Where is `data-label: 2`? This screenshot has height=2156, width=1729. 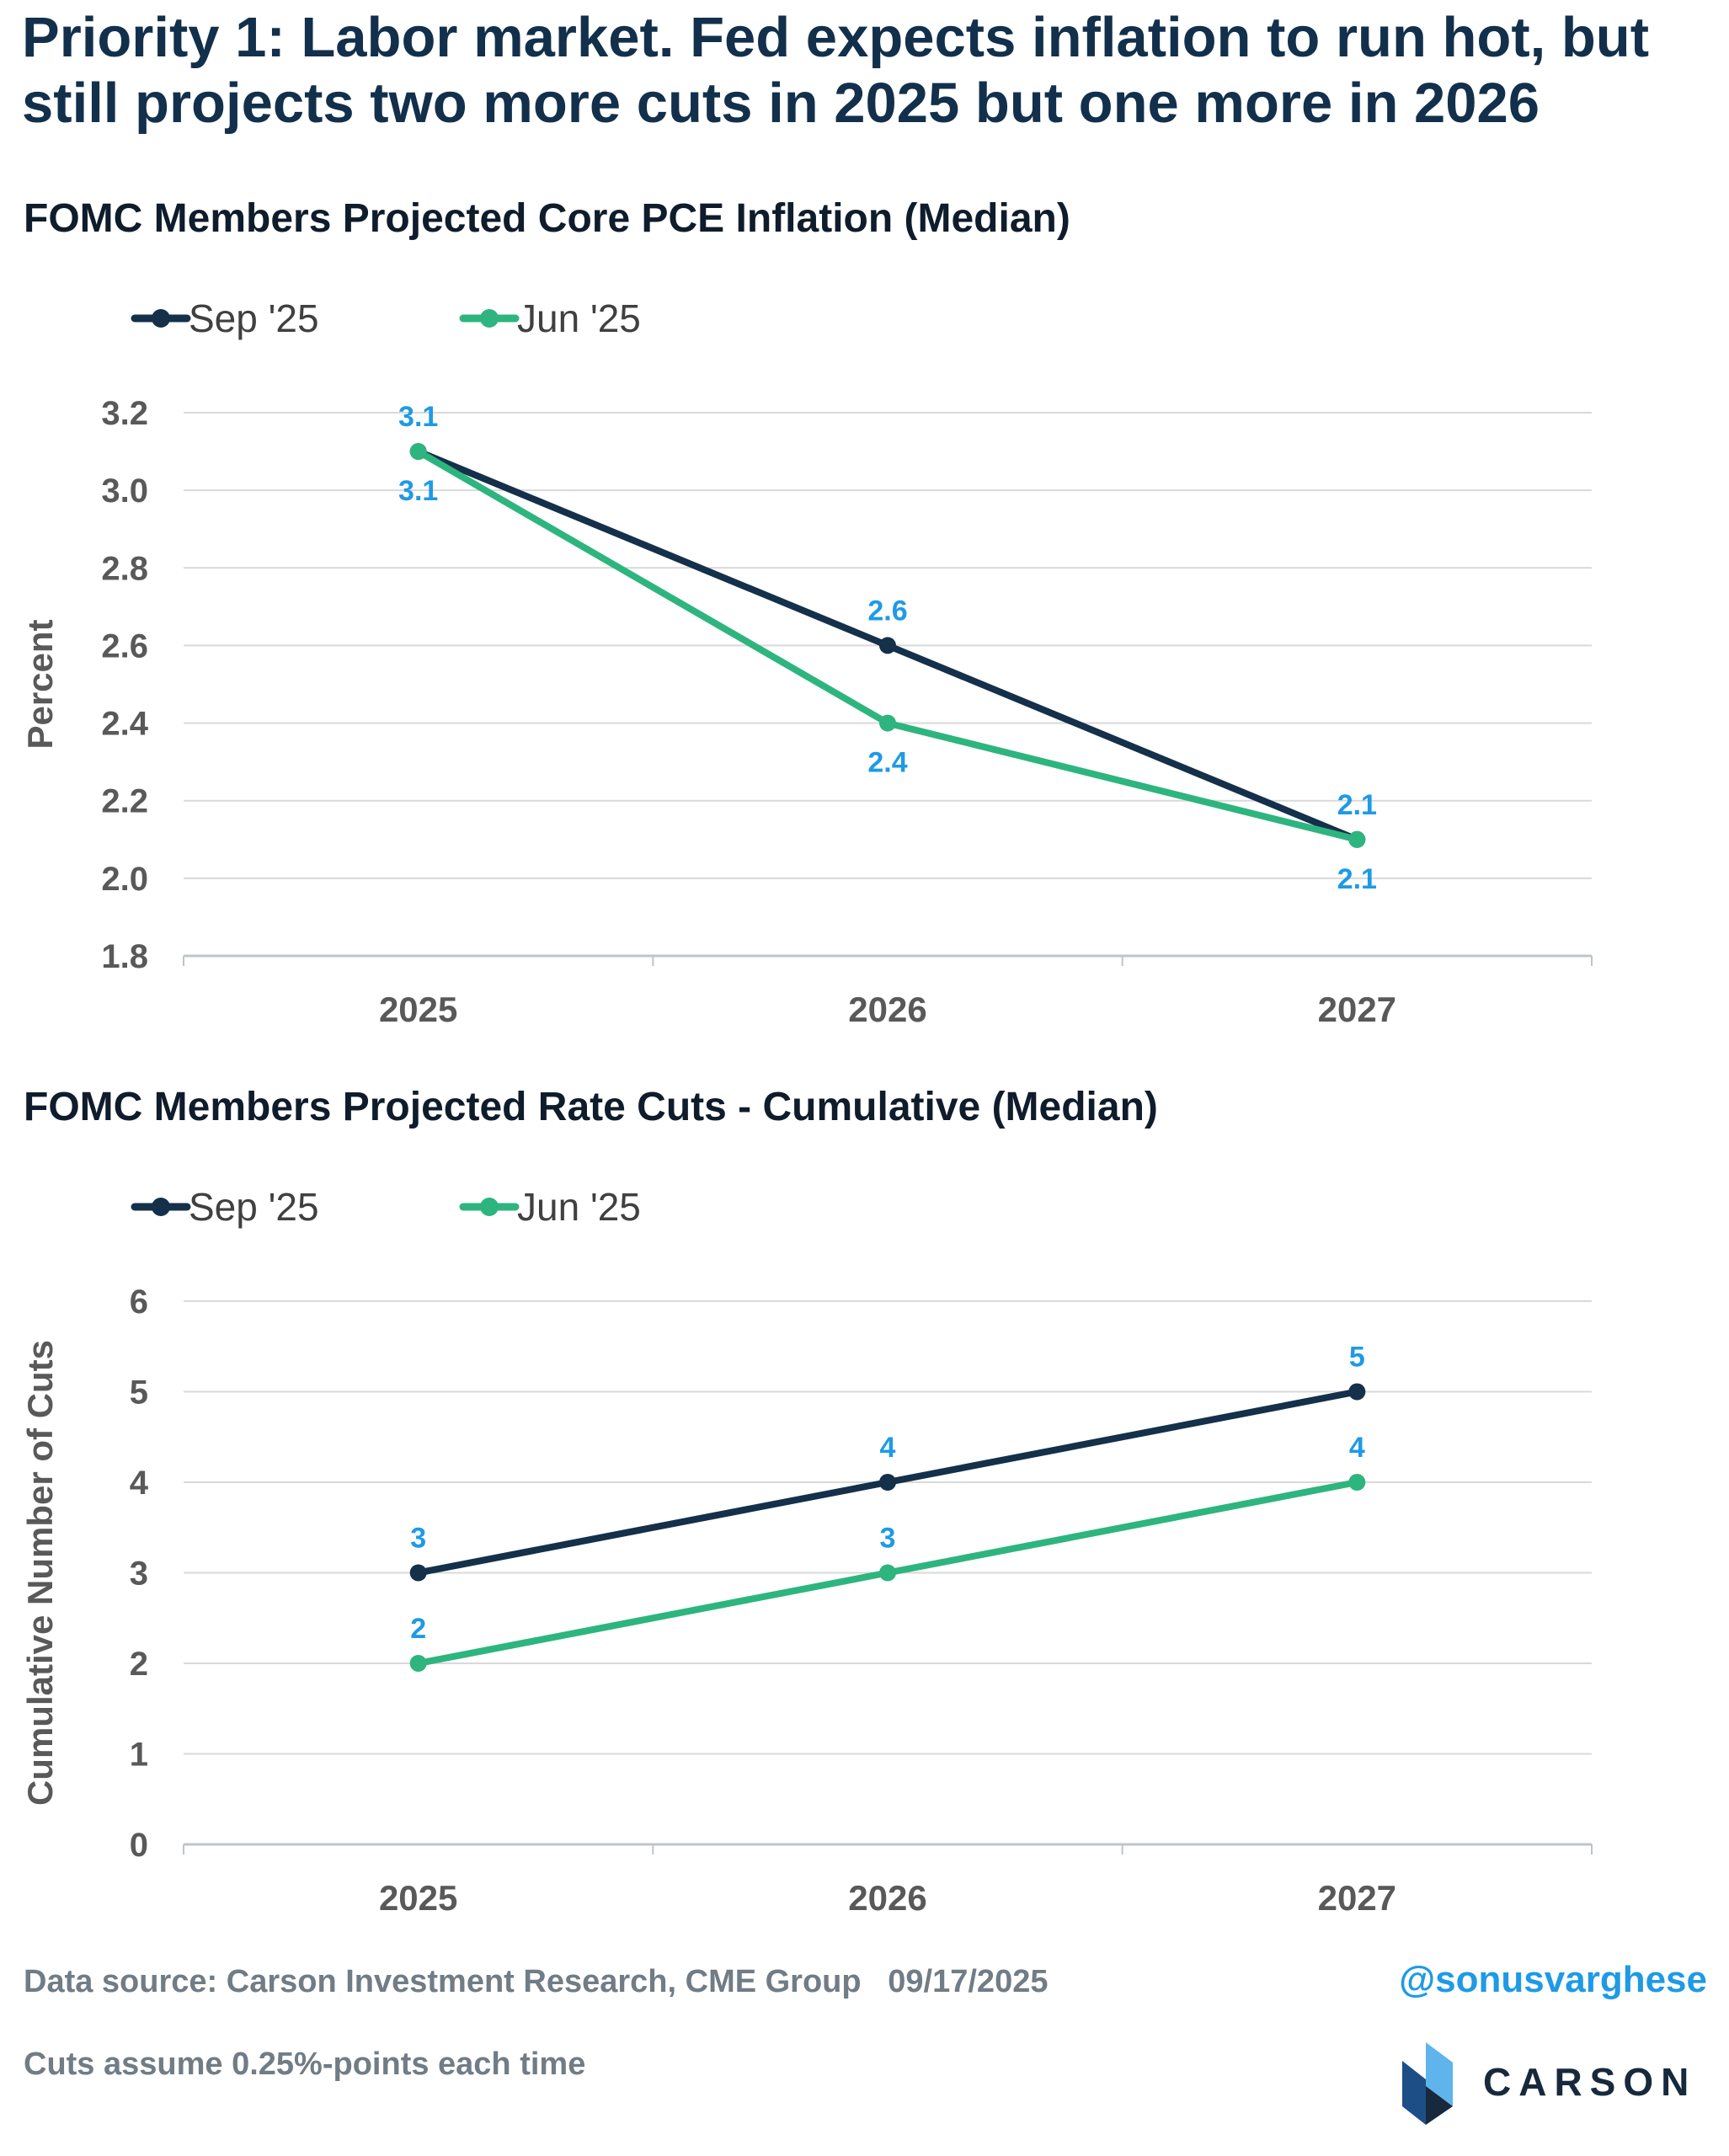 data-label: 2 is located at coordinates (418, 1629).